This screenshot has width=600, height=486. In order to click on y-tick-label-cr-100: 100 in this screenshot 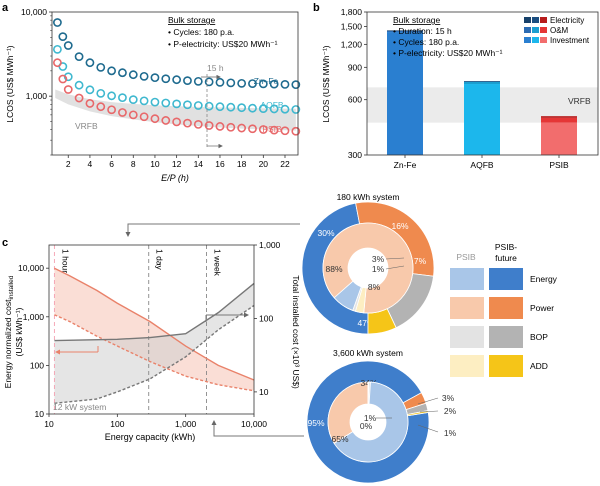, I will do `click(266, 318)`.